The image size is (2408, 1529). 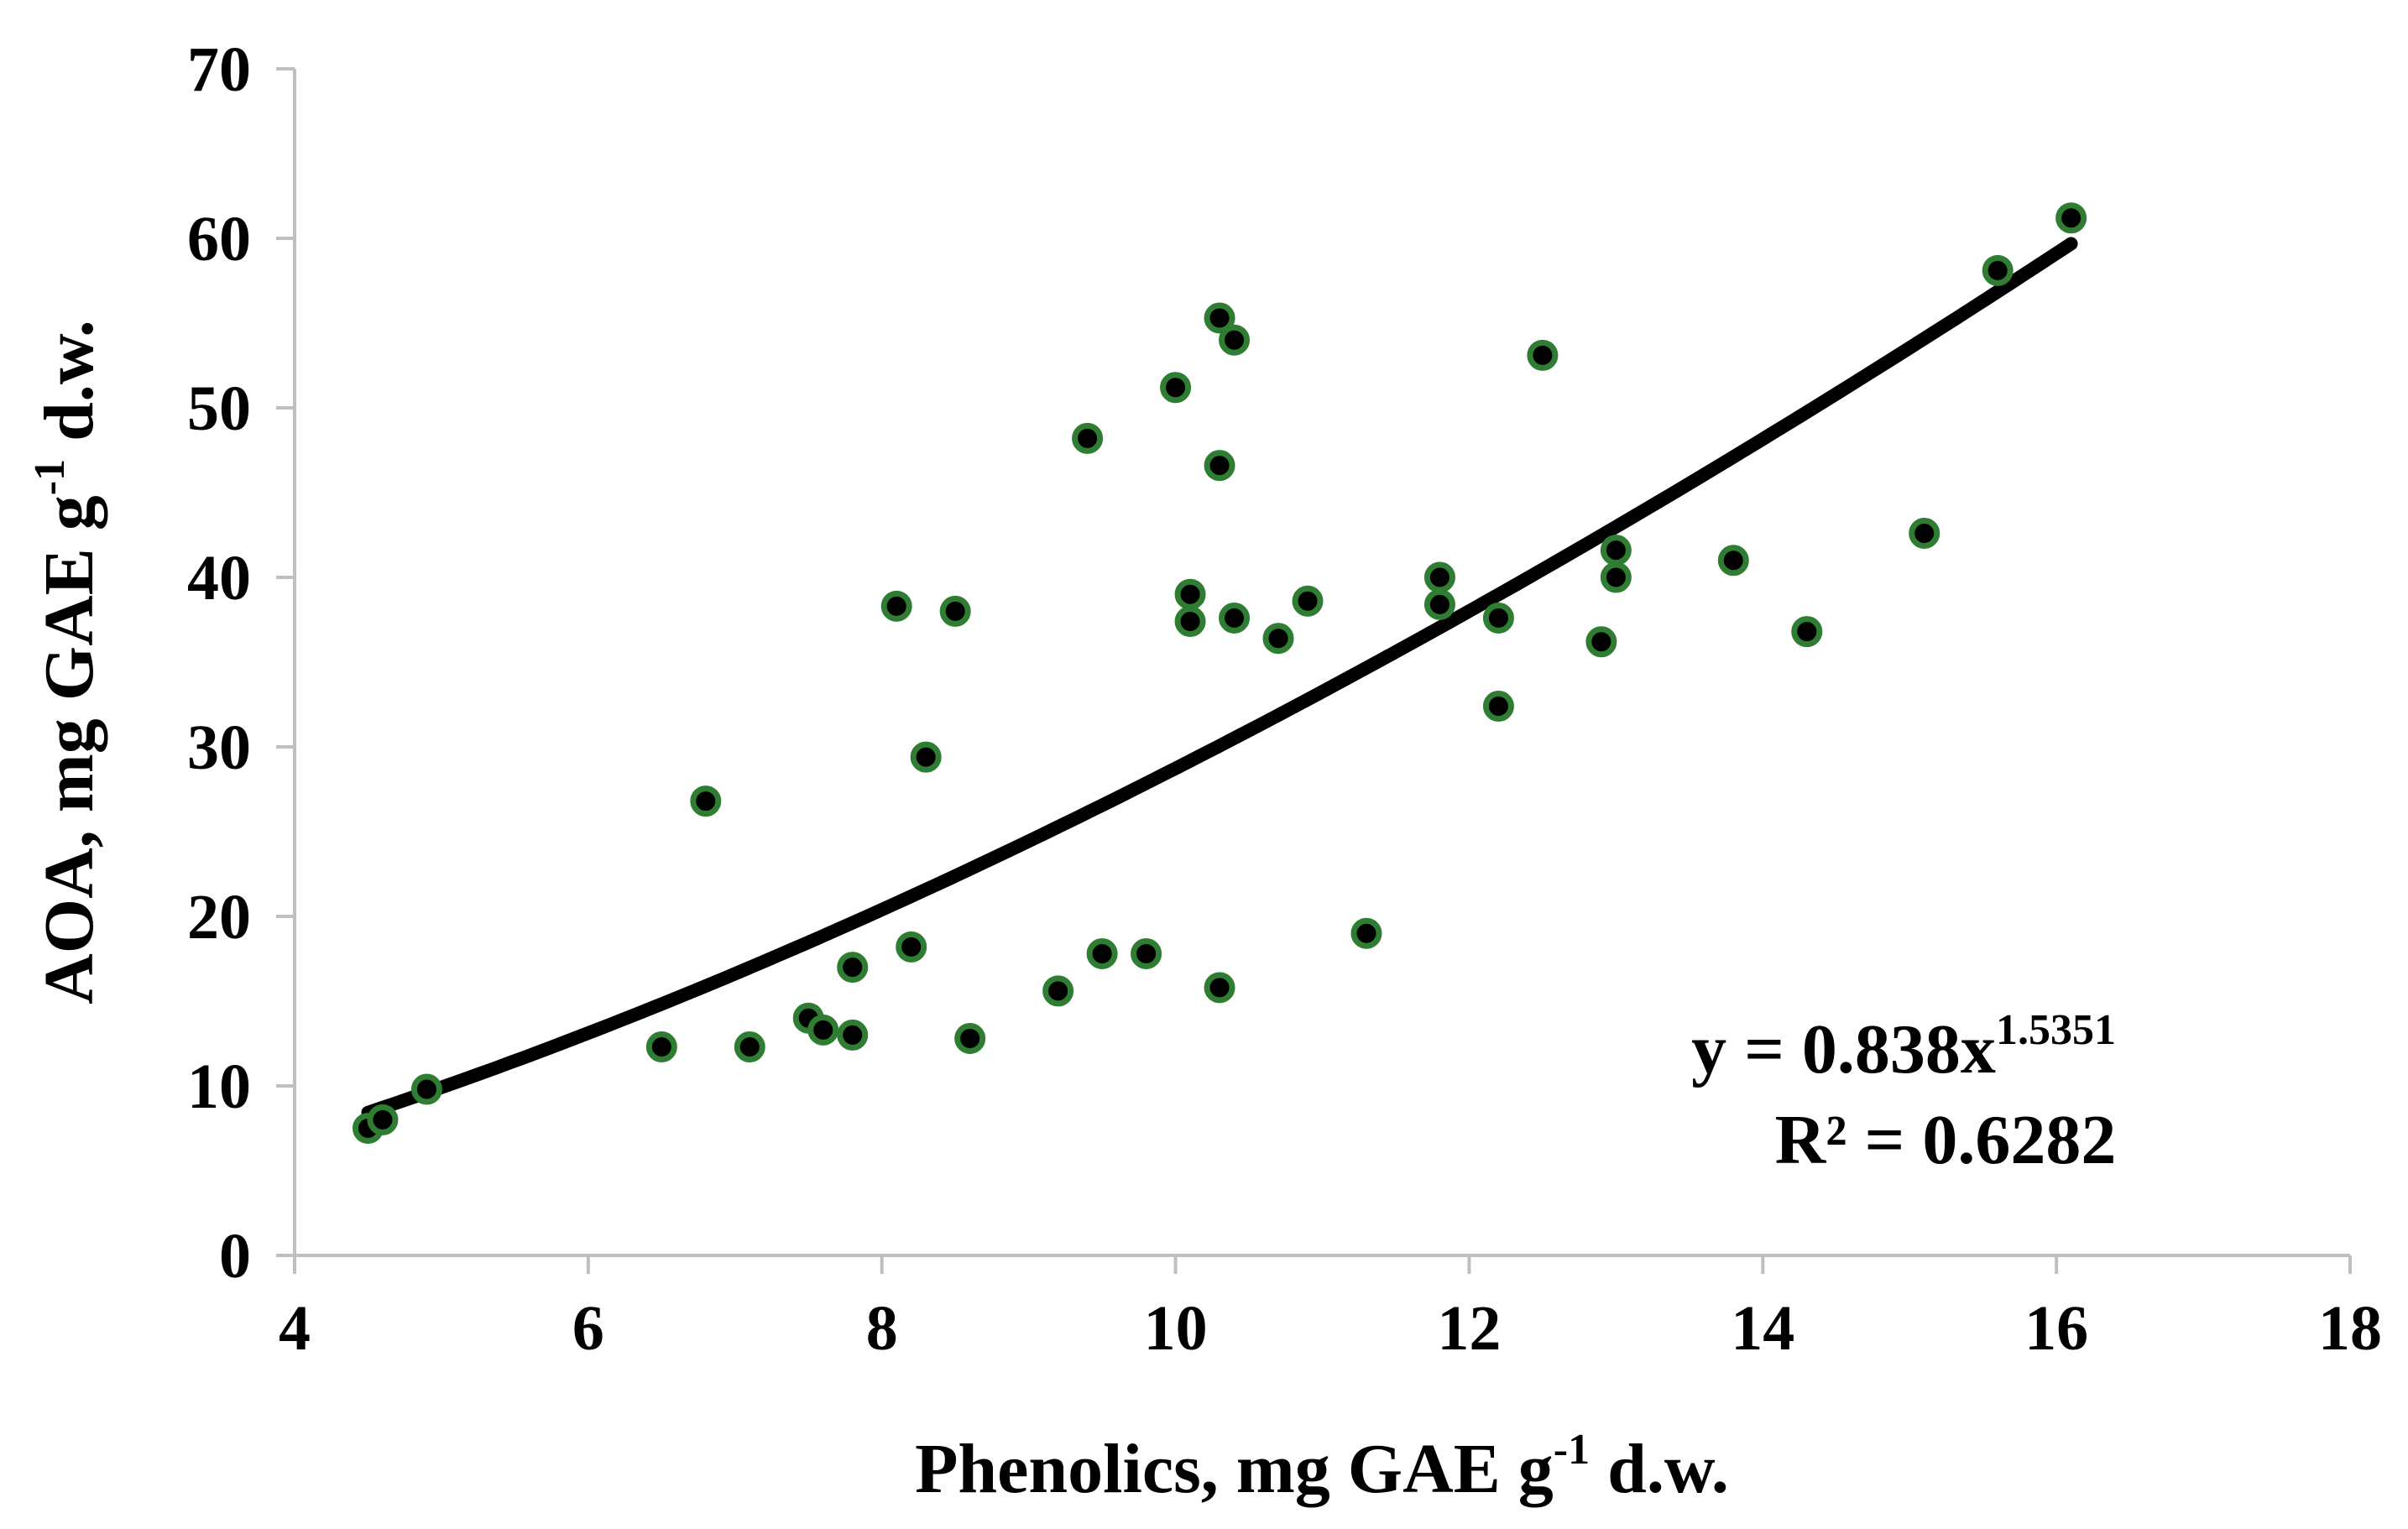 I want to click on y-tick-label: 40, so click(x=219, y=578).